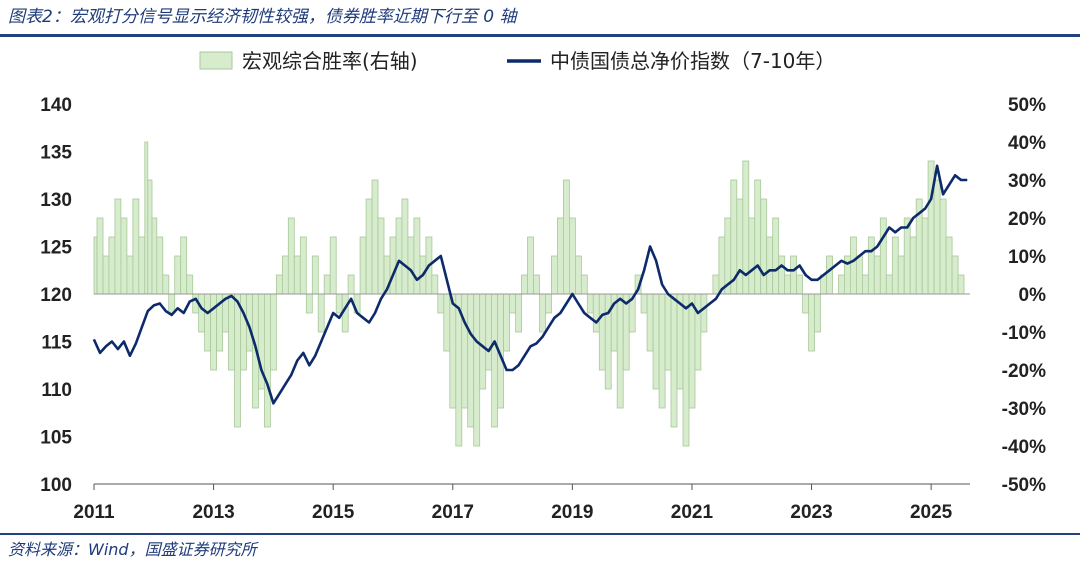 The width and height of the screenshot is (1080, 569). What do you see at coordinates (1024, 371) in the screenshot?
I see `y-right-tick-label: -20%` at bounding box center [1024, 371].